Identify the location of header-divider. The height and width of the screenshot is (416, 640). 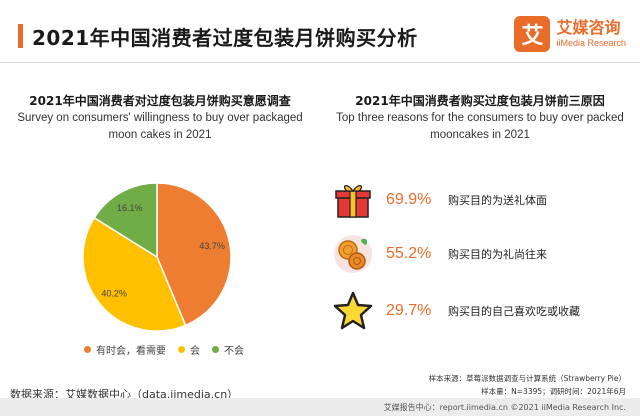
(320, 62).